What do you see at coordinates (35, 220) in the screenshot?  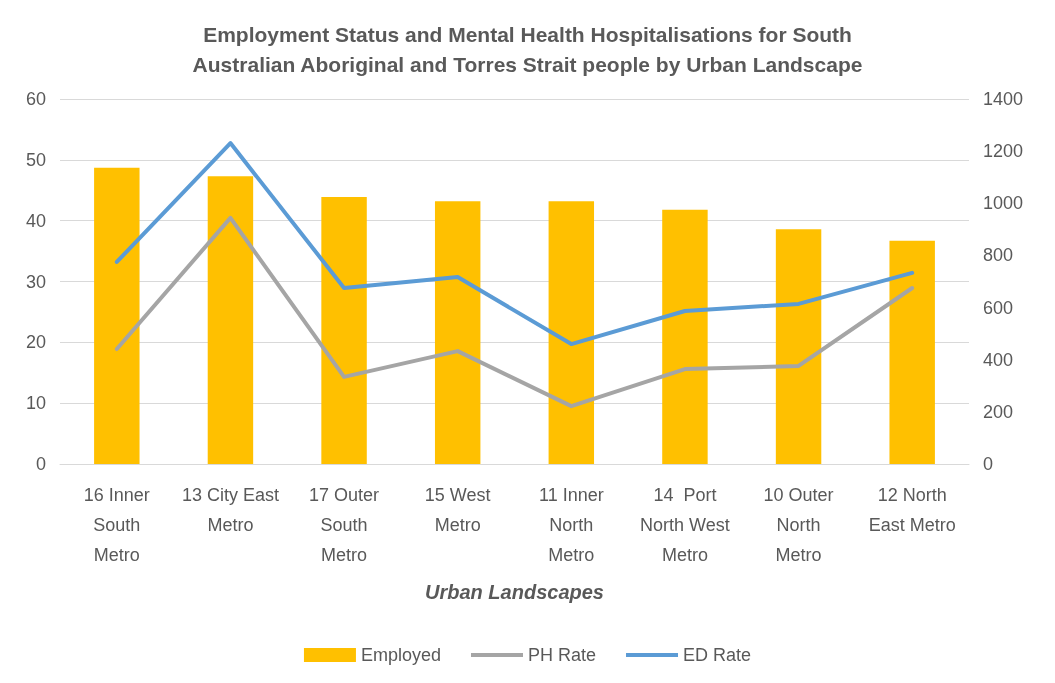 I see `y-tick-label: 40` at bounding box center [35, 220].